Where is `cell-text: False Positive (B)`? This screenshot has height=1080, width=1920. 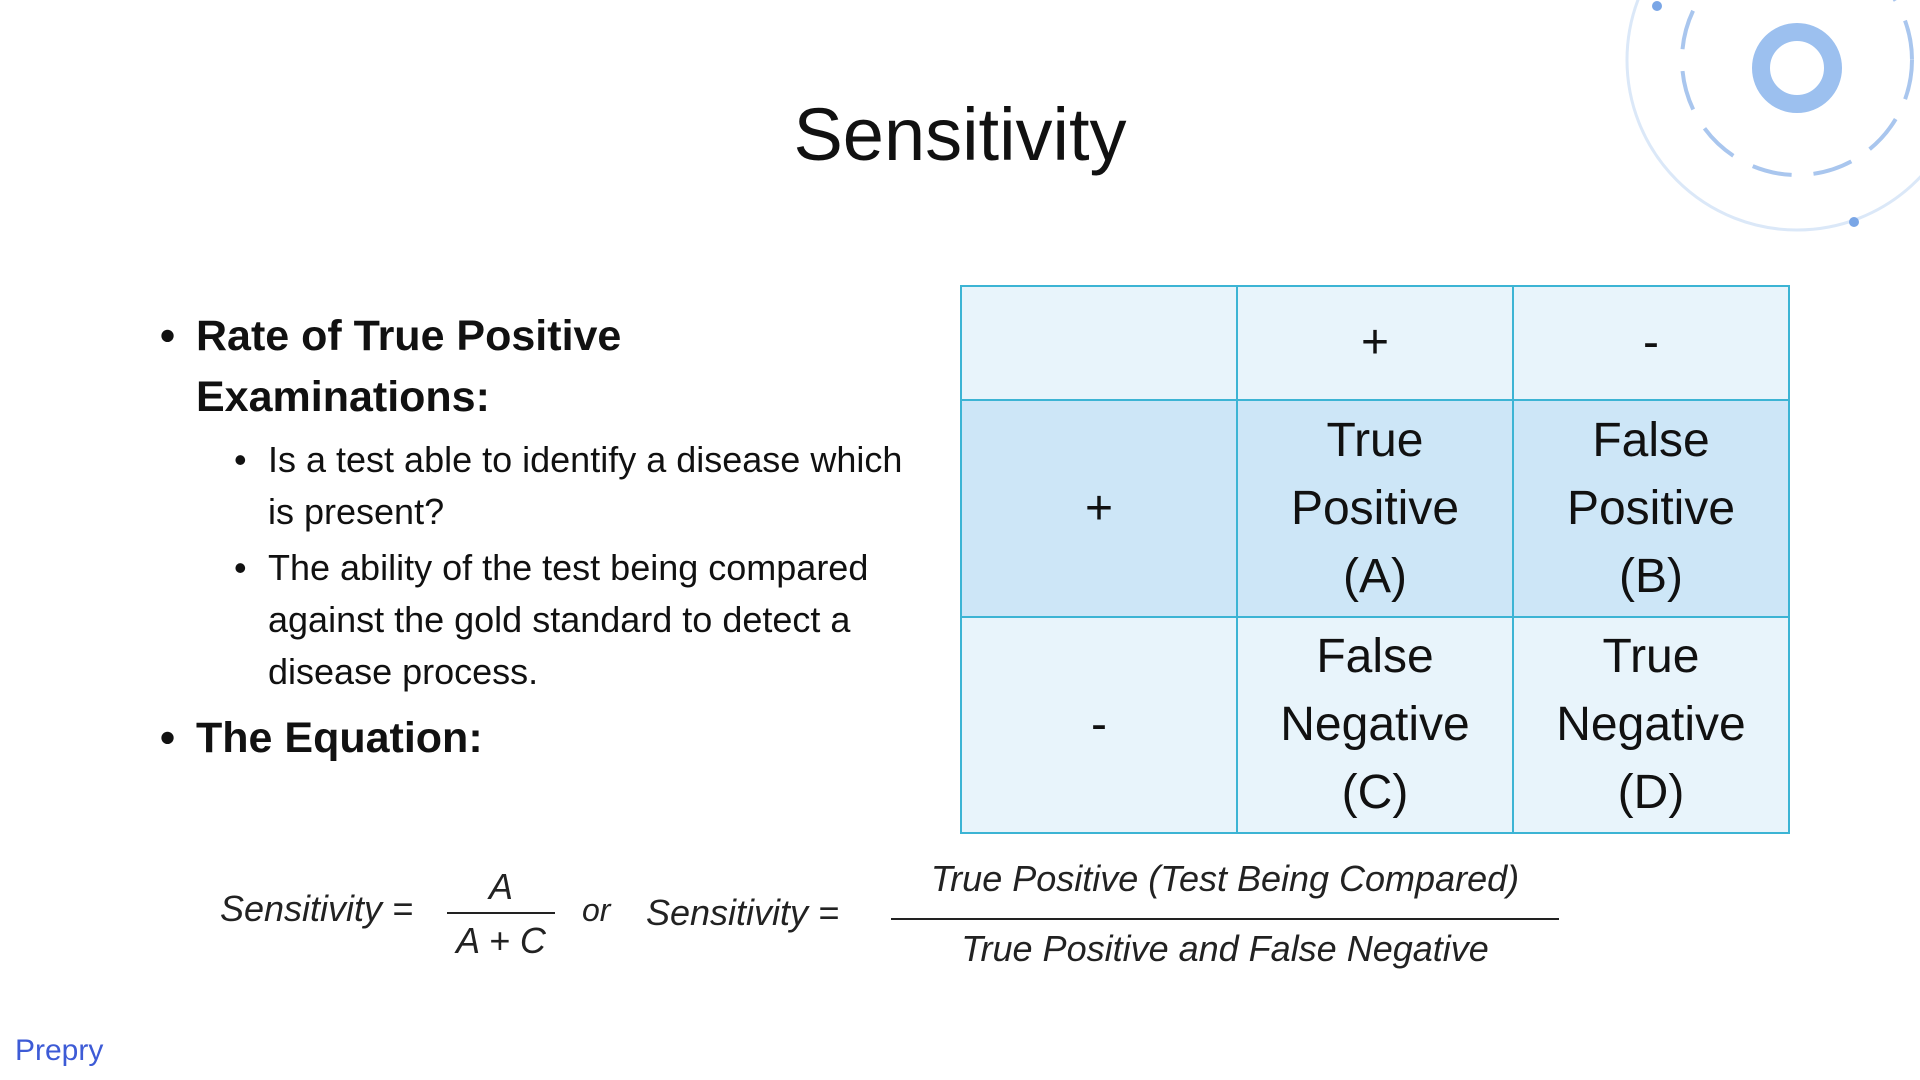 cell-text: False Positive (B) is located at coordinates (1651, 508).